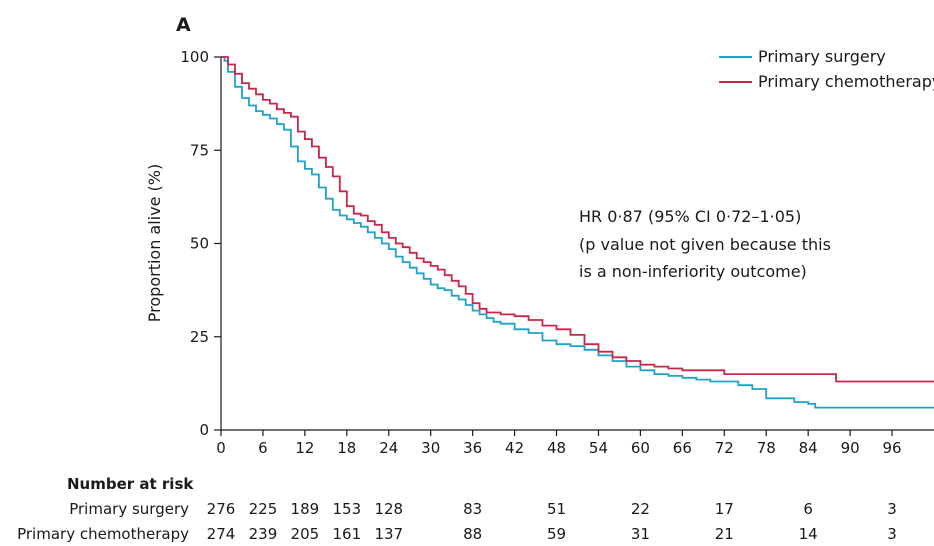  What do you see at coordinates (808, 534) in the screenshot?
I see `risk-value: 14` at bounding box center [808, 534].